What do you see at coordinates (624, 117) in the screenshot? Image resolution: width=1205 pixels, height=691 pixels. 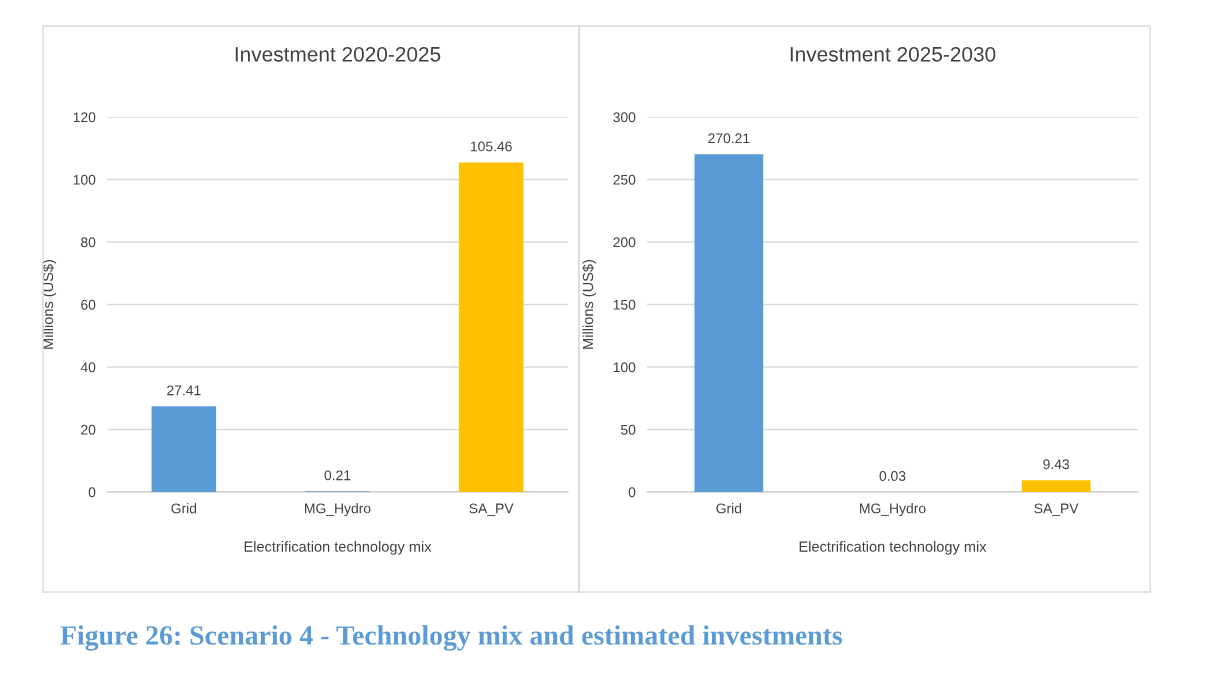 I see `y-tick-label: 300` at bounding box center [624, 117].